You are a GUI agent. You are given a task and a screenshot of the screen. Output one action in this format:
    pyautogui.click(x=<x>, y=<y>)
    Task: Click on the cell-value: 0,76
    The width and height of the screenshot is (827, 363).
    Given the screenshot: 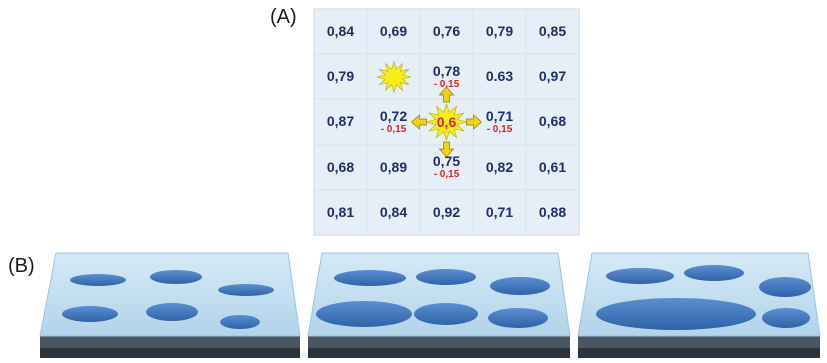 What is the action you would take?
    pyautogui.click(x=446, y=31)
    